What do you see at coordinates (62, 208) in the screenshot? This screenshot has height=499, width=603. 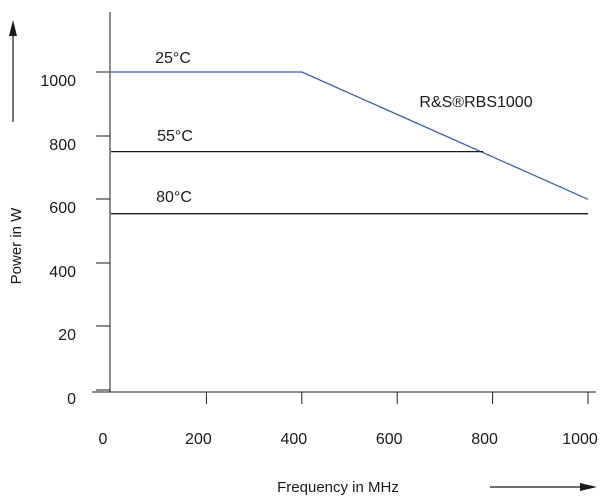 I see `y-tick-label: 600` at bounding box center [62, 208].